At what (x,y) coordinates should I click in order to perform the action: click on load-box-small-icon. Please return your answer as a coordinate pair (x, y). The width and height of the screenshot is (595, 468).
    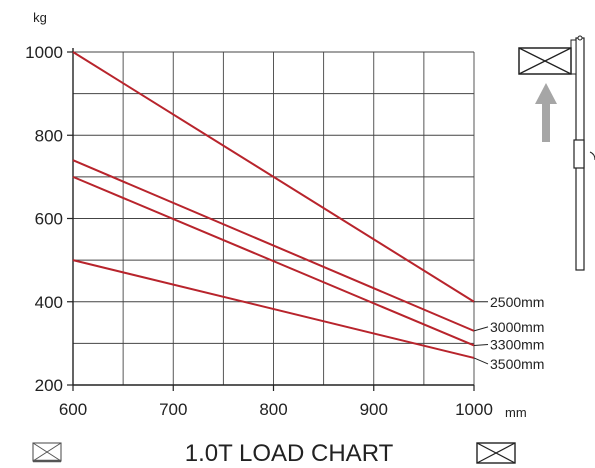
    Looking at the image, I should click on (47, 452).